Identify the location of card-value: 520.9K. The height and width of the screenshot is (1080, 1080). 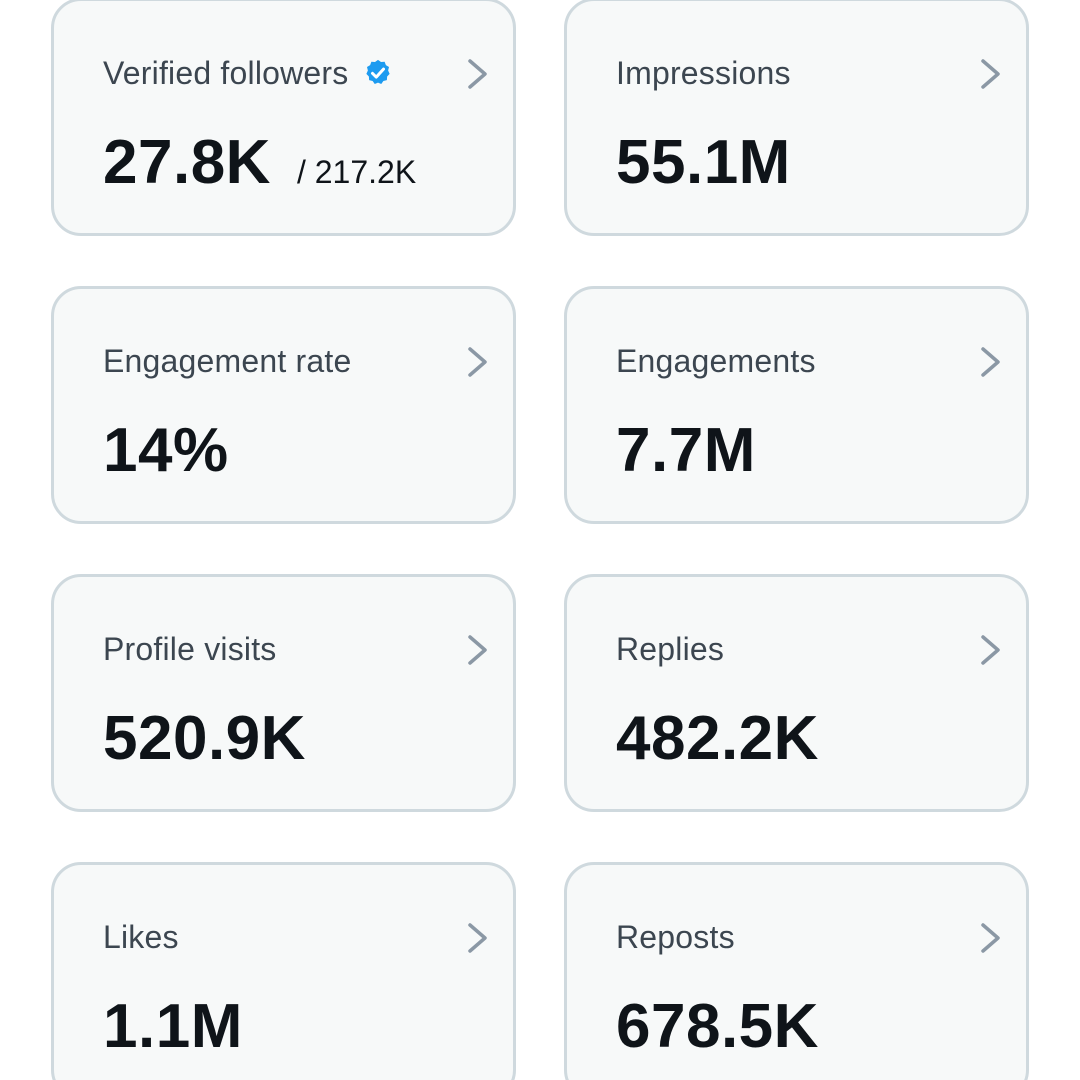
(204, 738).